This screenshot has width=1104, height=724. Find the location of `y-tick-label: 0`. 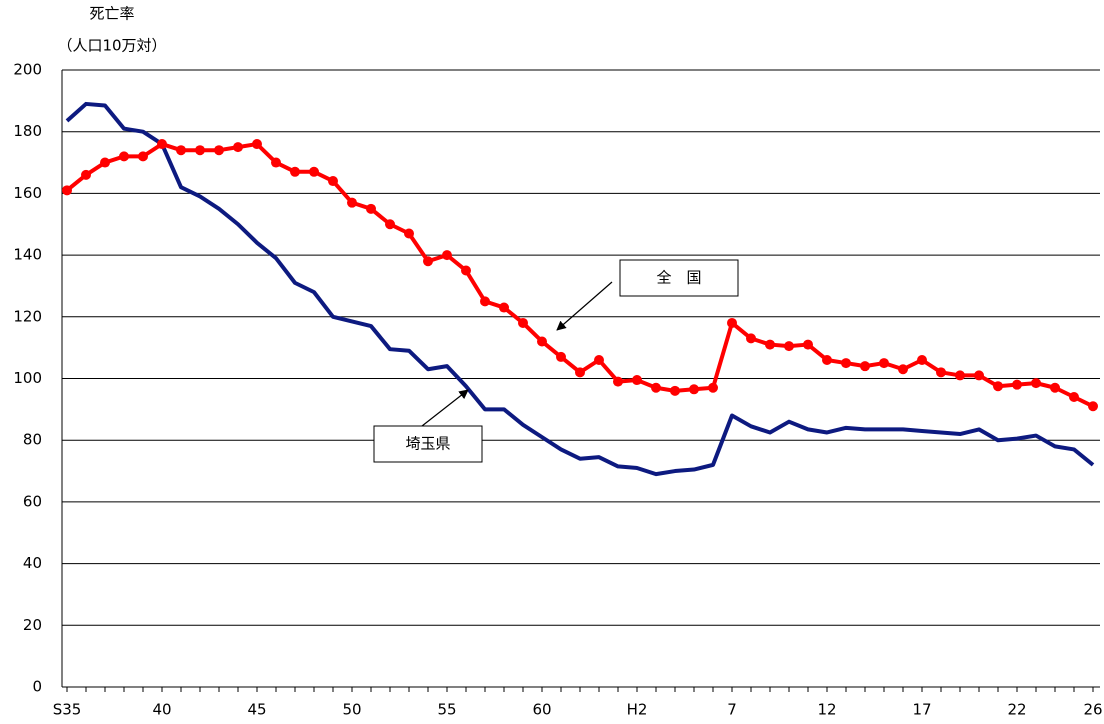

y-tick-label: 0 is located at coordinates (37, 687).